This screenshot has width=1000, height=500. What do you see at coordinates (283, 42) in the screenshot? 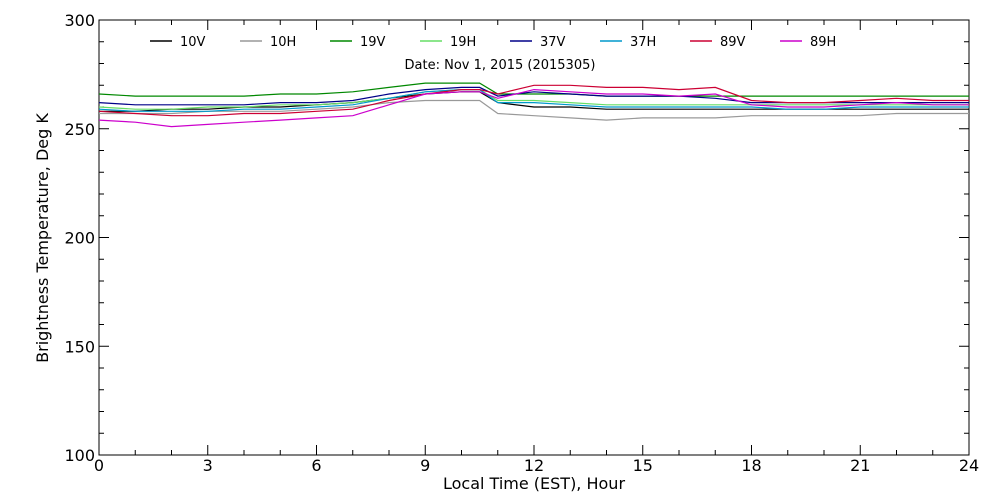
I see `legend-label: 10H` at bounding box center [283, 42].